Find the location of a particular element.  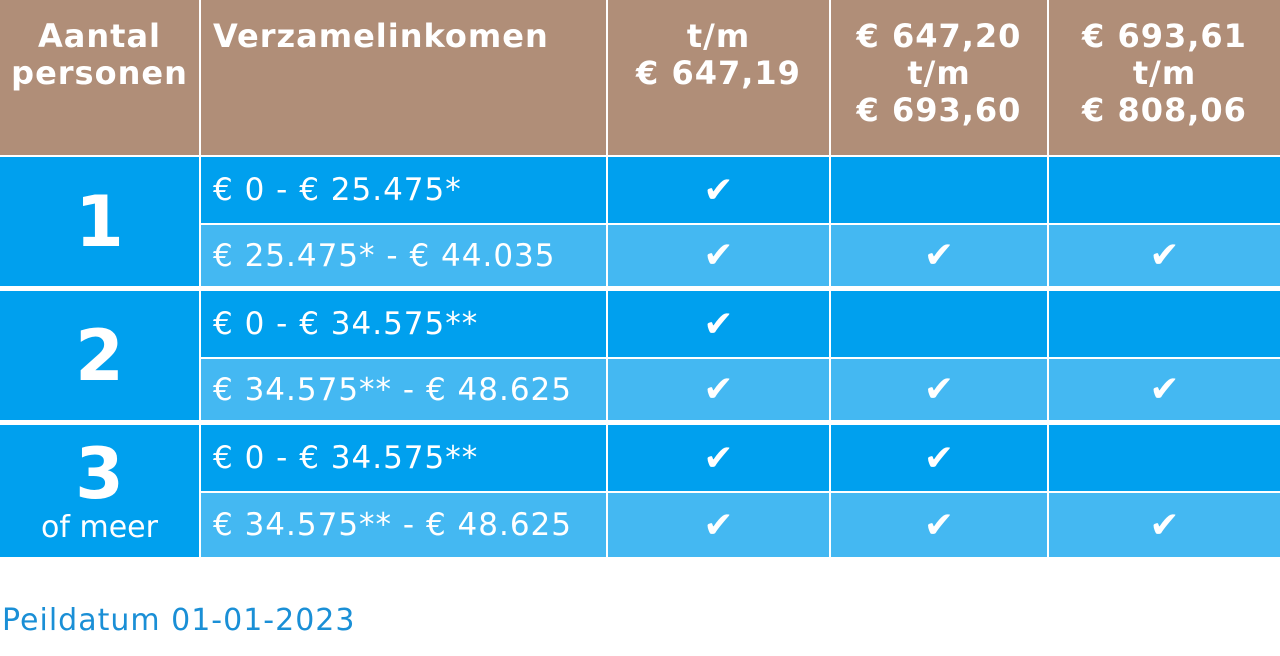

persons-count: 1 is located at coordinates (99, 221).